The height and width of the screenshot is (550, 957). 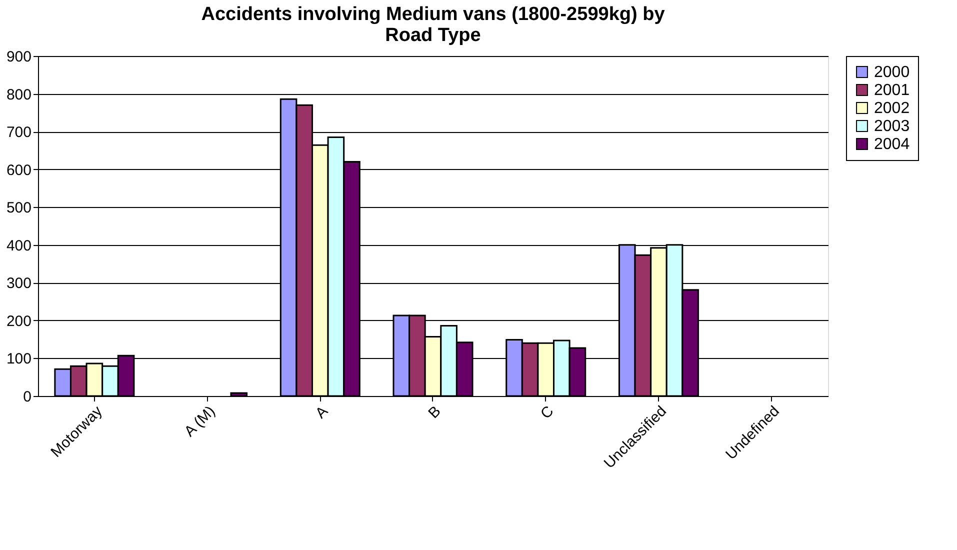 What do you see at coordinates (27, 397) in the screenshot?
I see `y-tick-label: 0` at bounding box center [27, 397].